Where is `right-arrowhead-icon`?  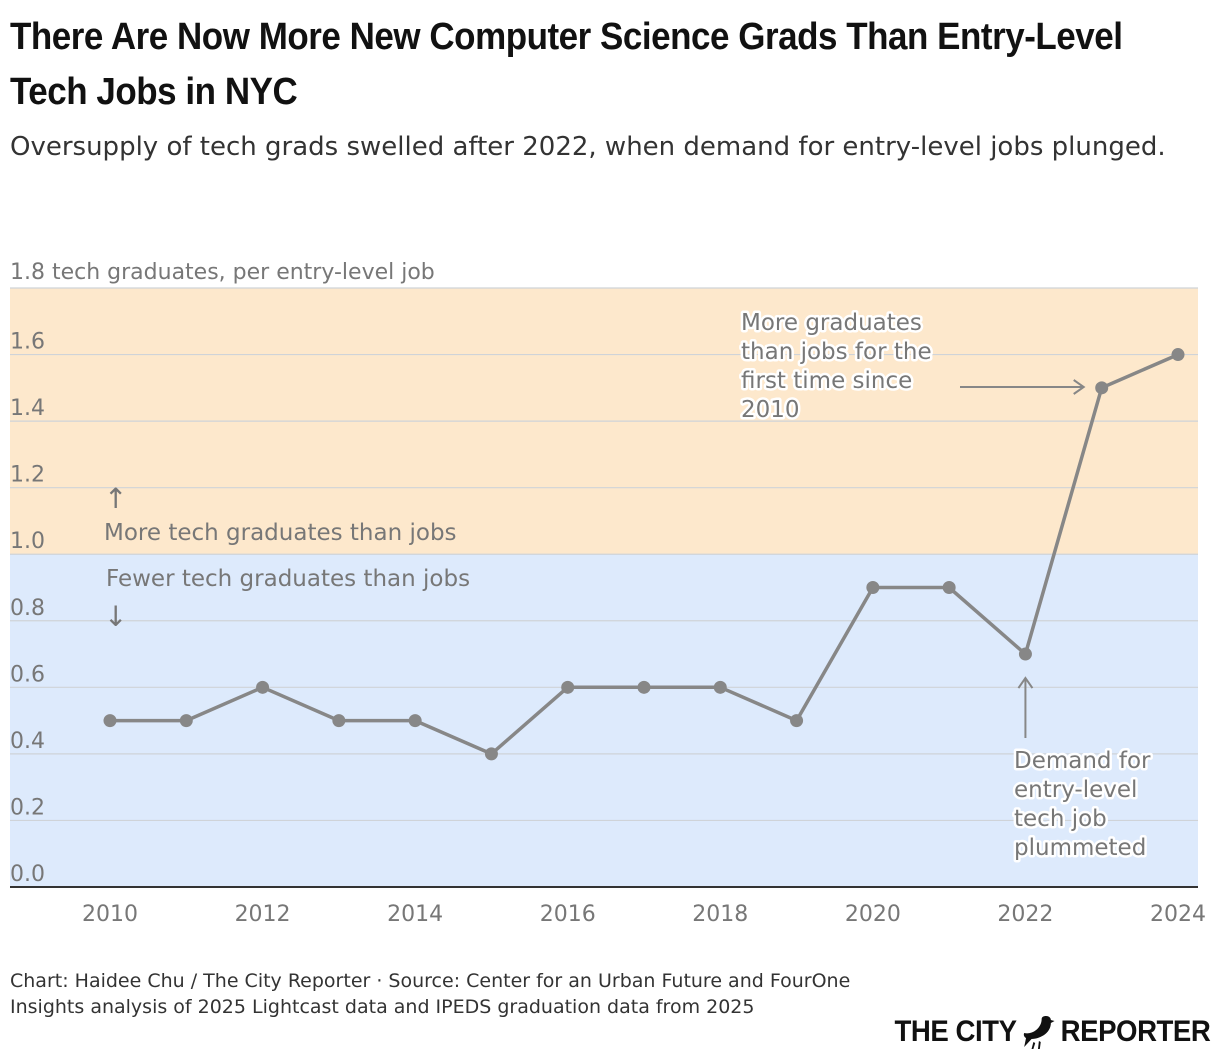
right-arrowhead-icon is located at coordinates (1079, 387).